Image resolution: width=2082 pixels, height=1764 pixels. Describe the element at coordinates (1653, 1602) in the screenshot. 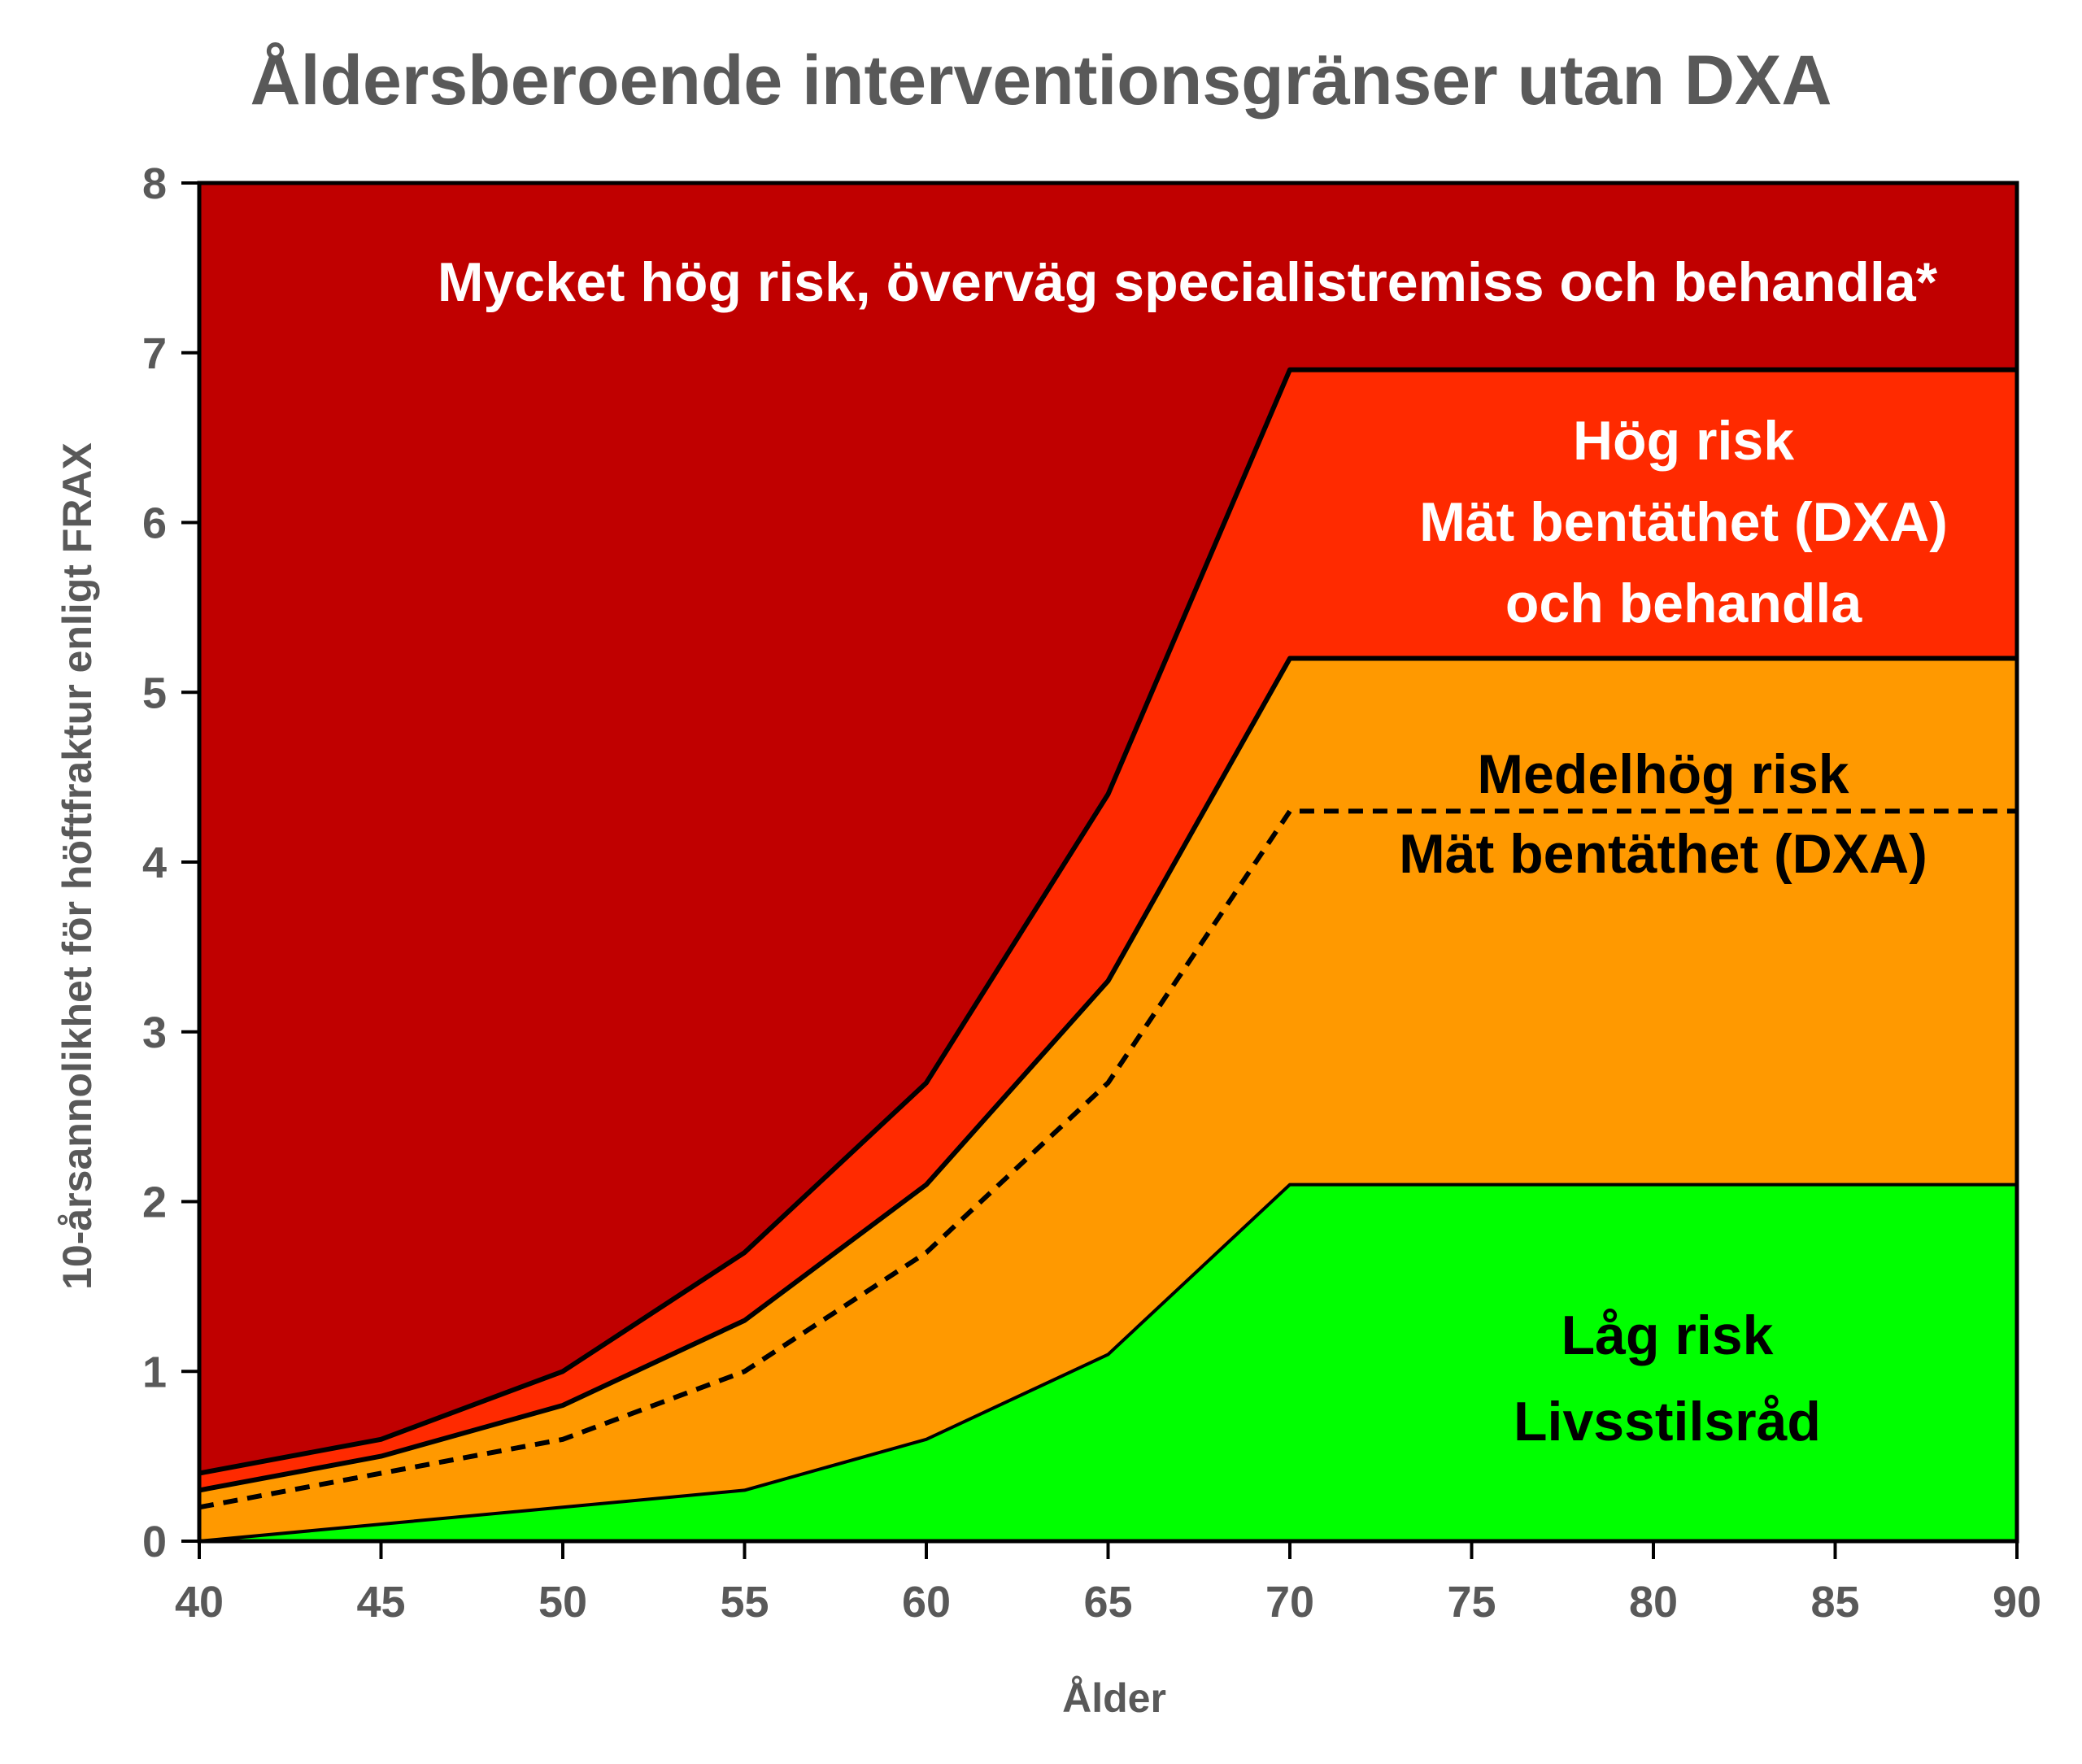

I see `x-tick-label: 80` at that location.